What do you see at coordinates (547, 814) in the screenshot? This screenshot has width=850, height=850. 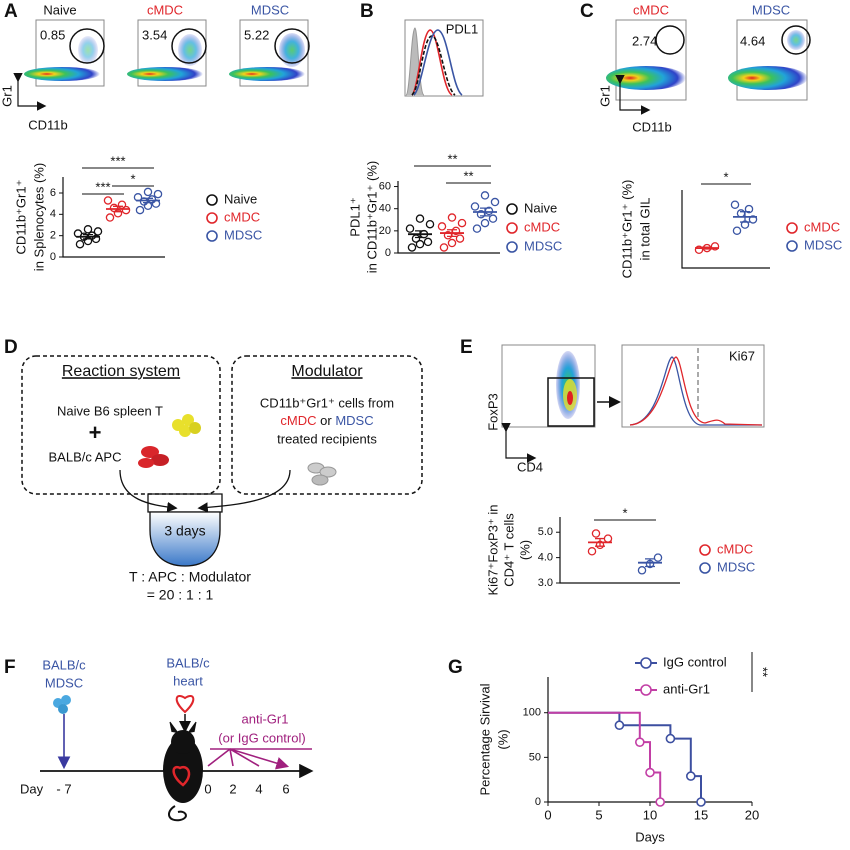 I see `x-tick-label: 0` at bounding box center [547, 814].